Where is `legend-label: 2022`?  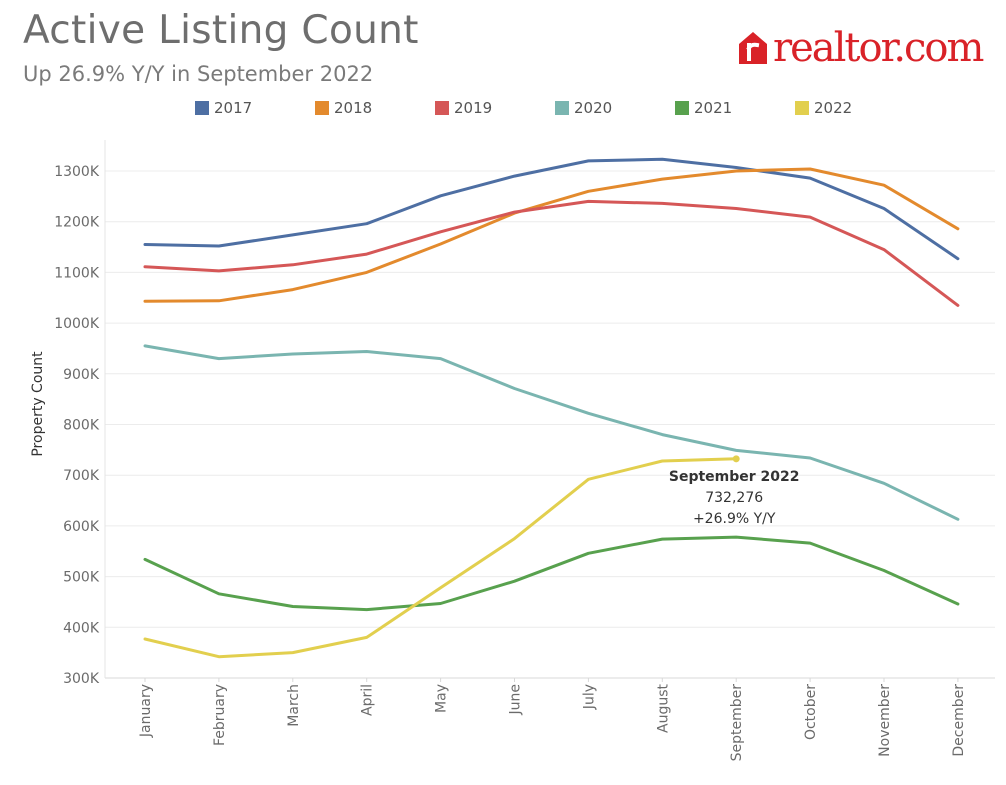
legend-label: 2022 is located at coordinates (833, 108).